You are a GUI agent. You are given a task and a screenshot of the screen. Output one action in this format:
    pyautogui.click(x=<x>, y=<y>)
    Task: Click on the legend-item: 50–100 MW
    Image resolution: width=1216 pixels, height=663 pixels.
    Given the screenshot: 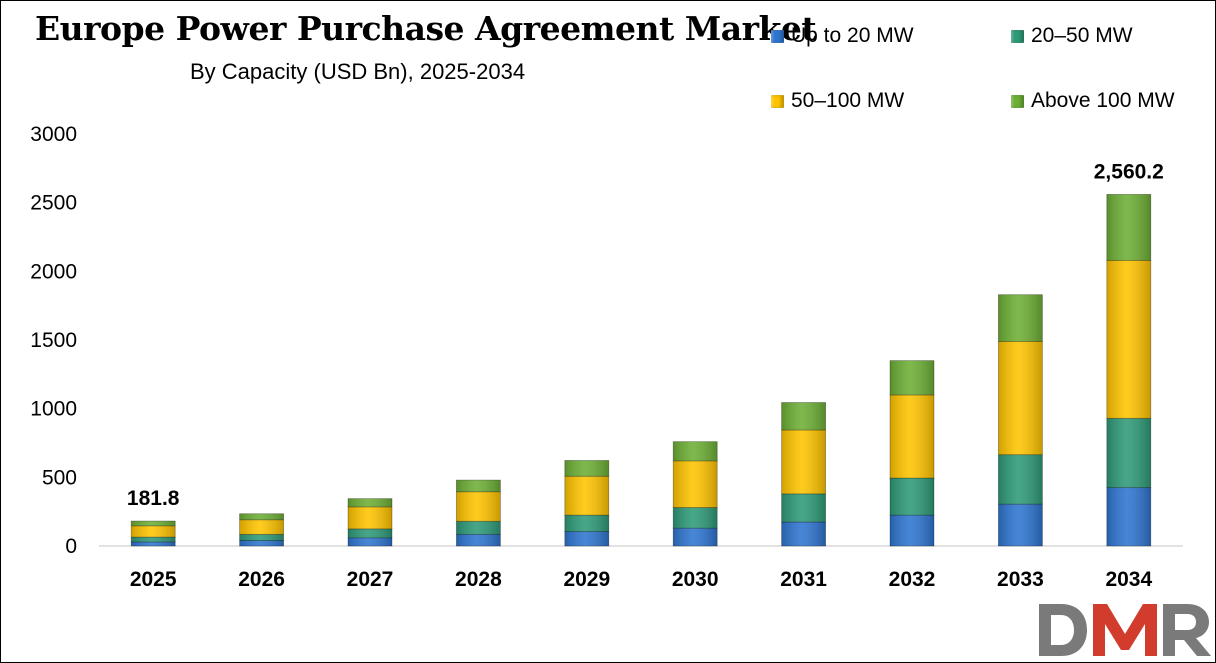 What is the action you would take?
    pyautogui.click(x=837, y=101)
    